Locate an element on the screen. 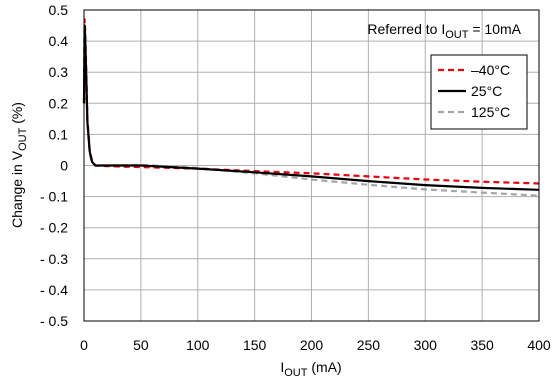 This screenshot has width=556, height=381. y-axis-title: Change in VOUT (%) is located at coordinates (19, 165).